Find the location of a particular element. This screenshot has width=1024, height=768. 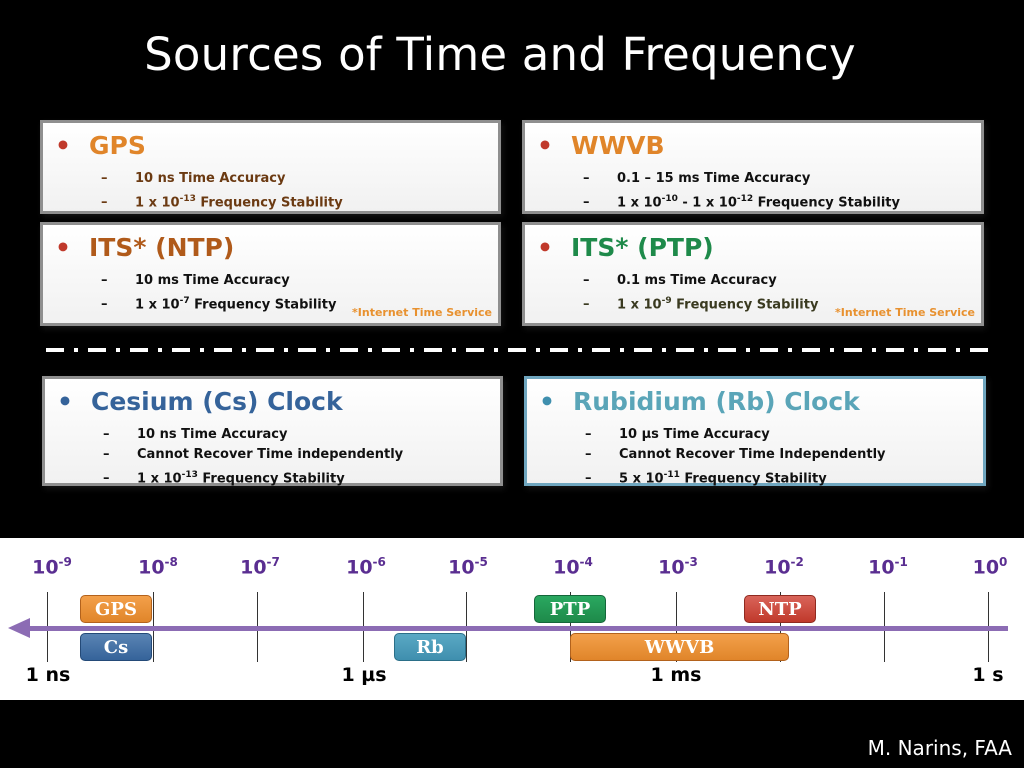

wwvb-heading: • WWVB is located at coordinates (601, 145).